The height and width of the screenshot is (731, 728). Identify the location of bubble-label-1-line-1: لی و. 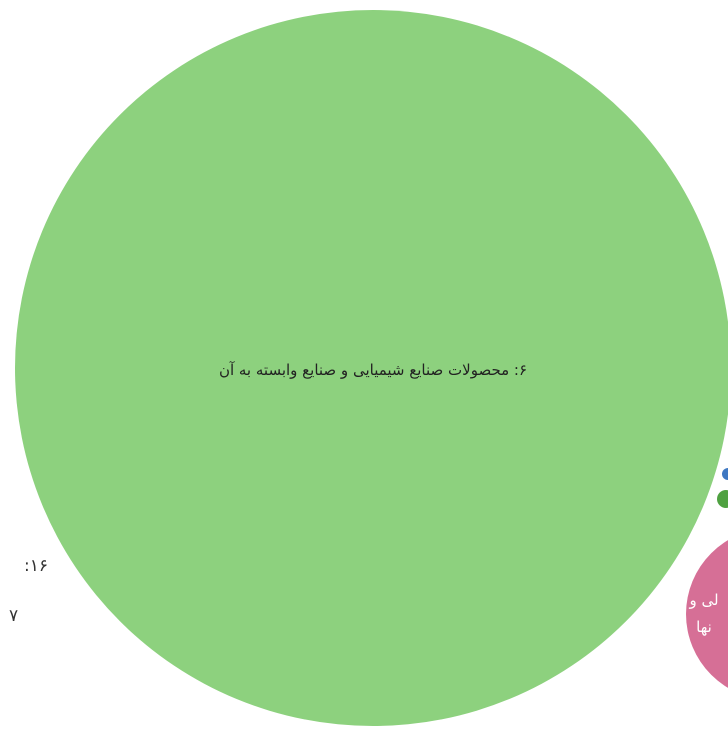
(703, 600).